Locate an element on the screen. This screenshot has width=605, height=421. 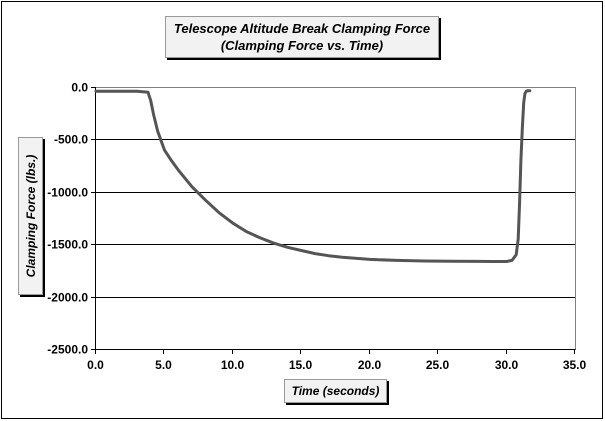
x-tick-label: 30.0 is located at coordinates (507, 365).